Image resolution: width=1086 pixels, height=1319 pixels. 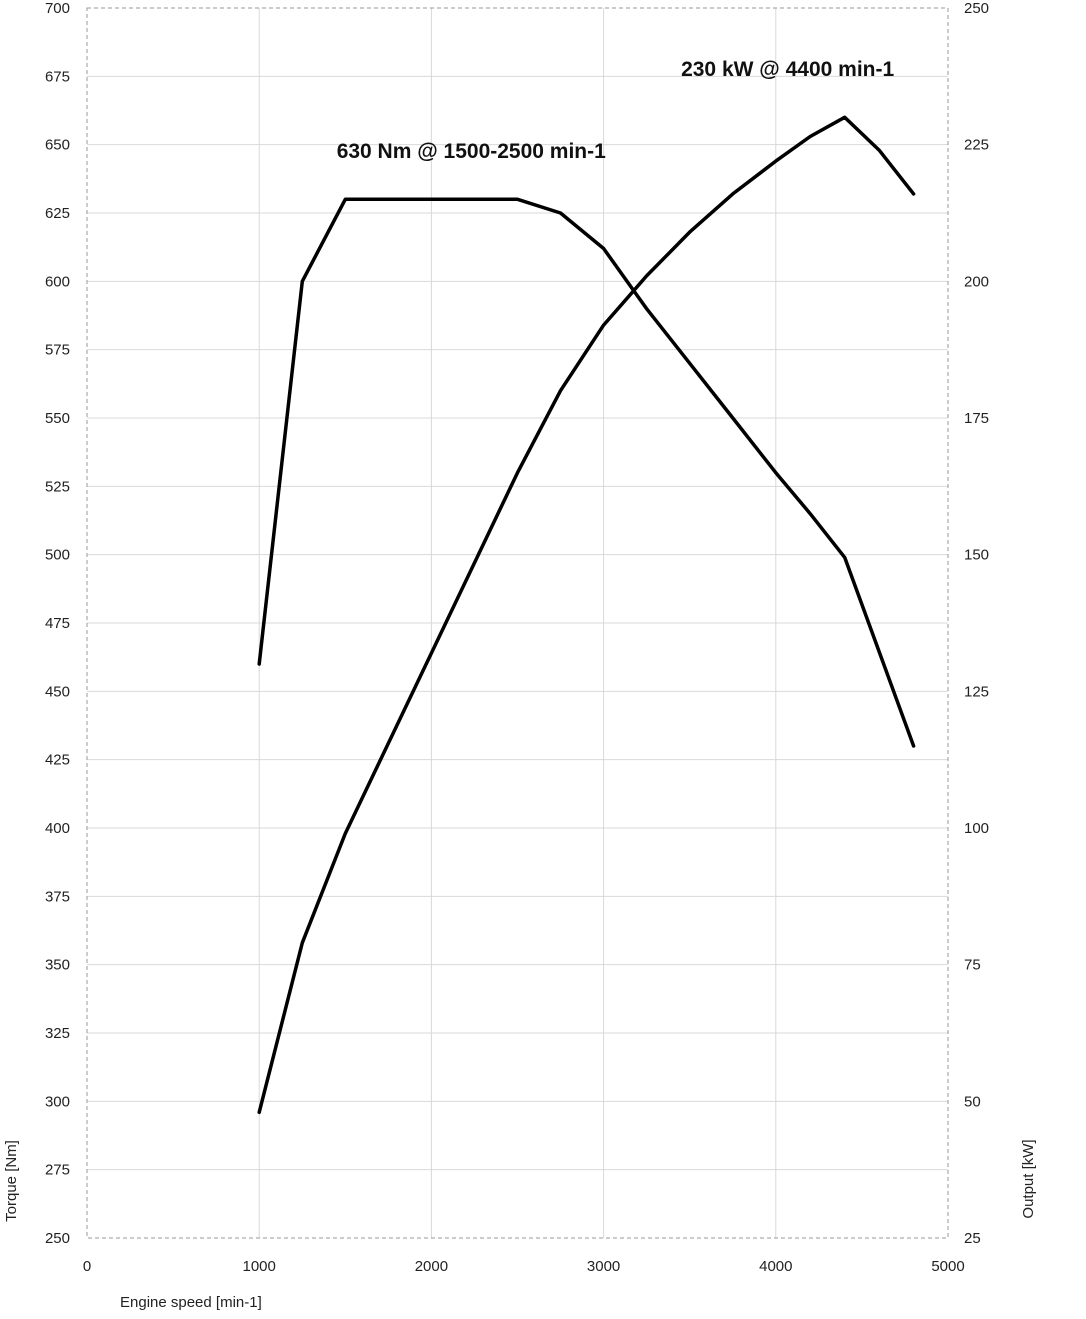 I want to click on y-tick-label: 450, so click(x=57, y=691).